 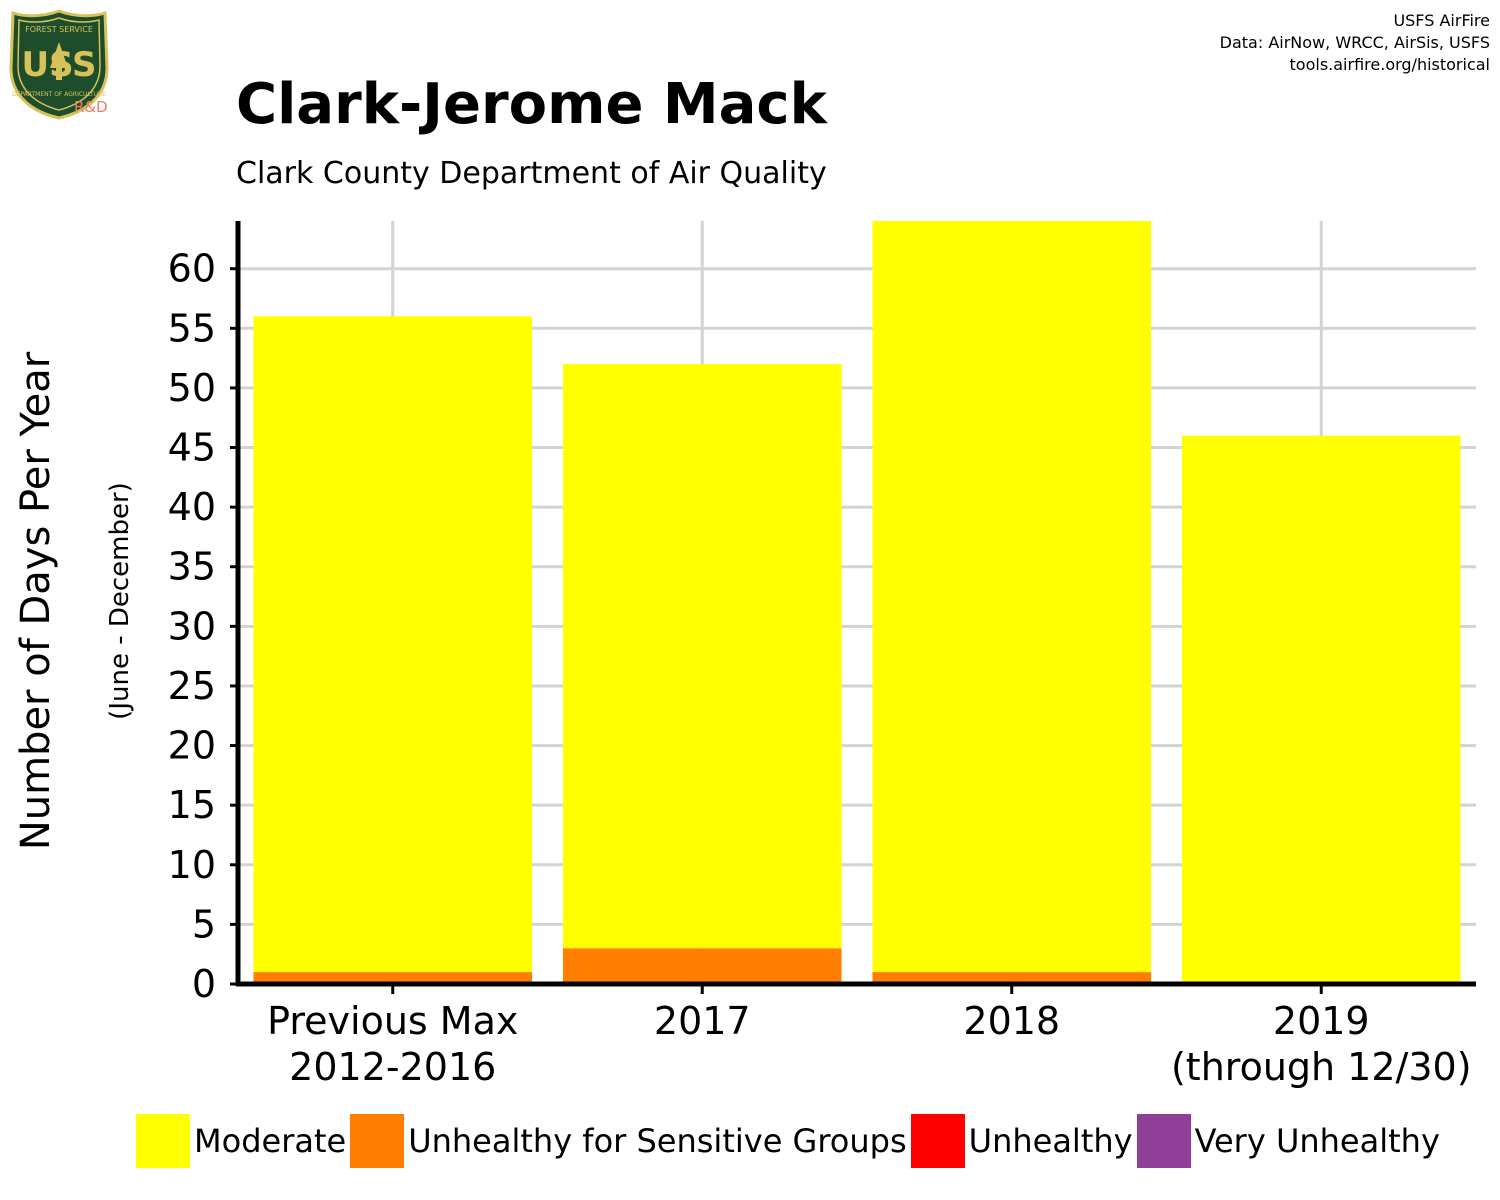 I want to click on x-tick-label: 2019, so click(x=1321, y=1021).